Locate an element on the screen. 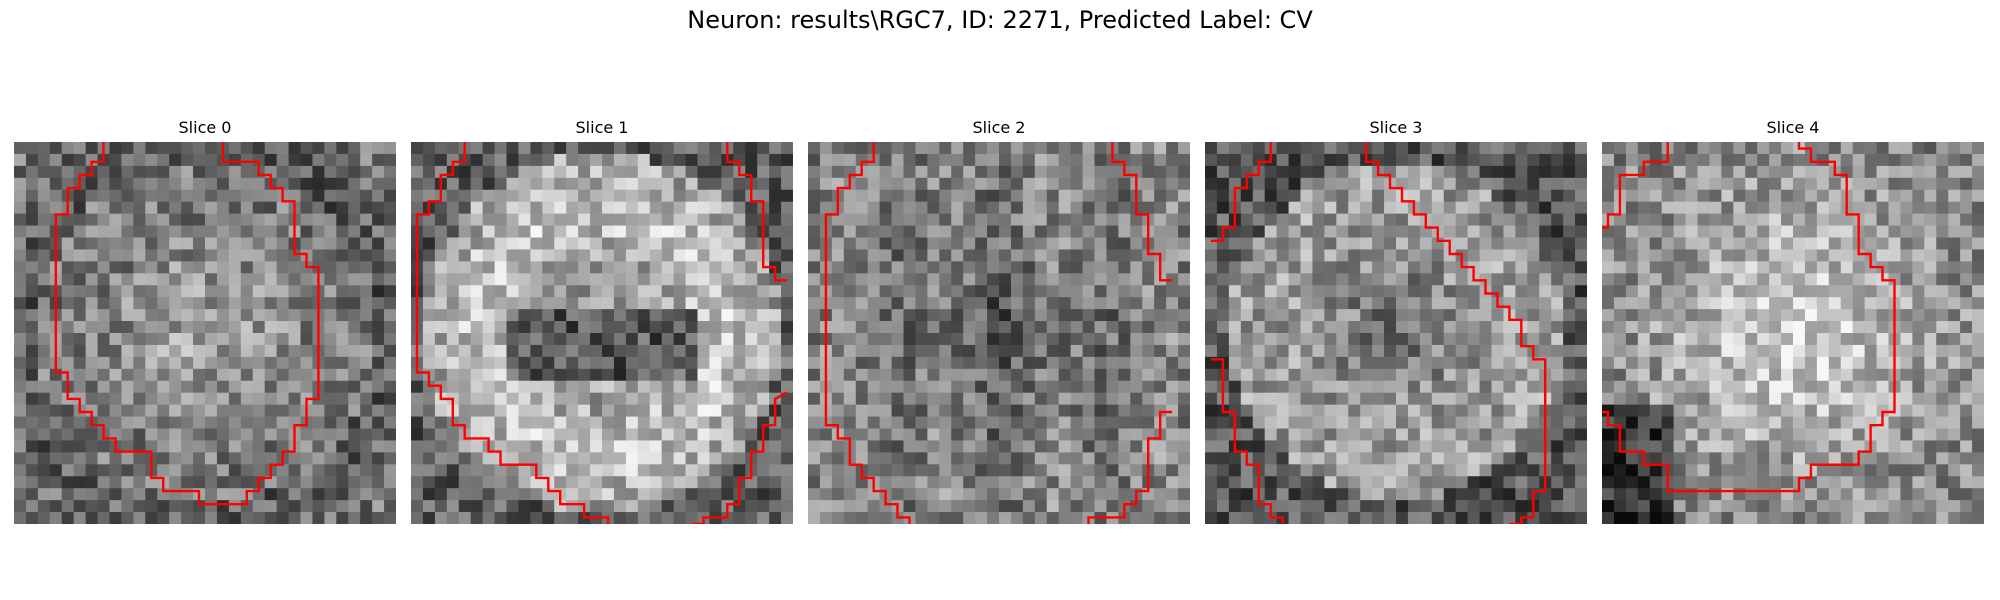 This screenshot has height=600, width=2000. slice-panel-2: Slice 2 is located at coordinates (999, 322).